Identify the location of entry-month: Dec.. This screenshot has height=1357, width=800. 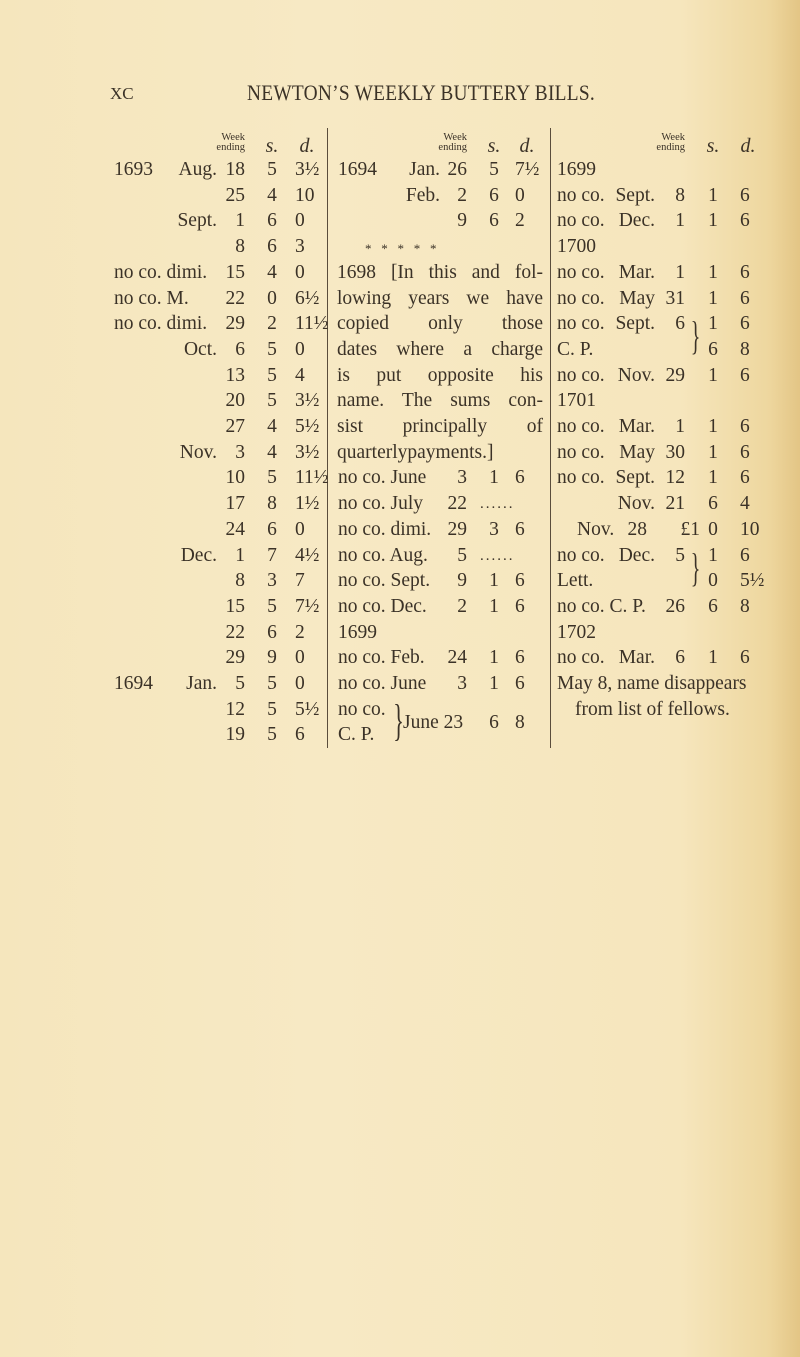
(636, 555).